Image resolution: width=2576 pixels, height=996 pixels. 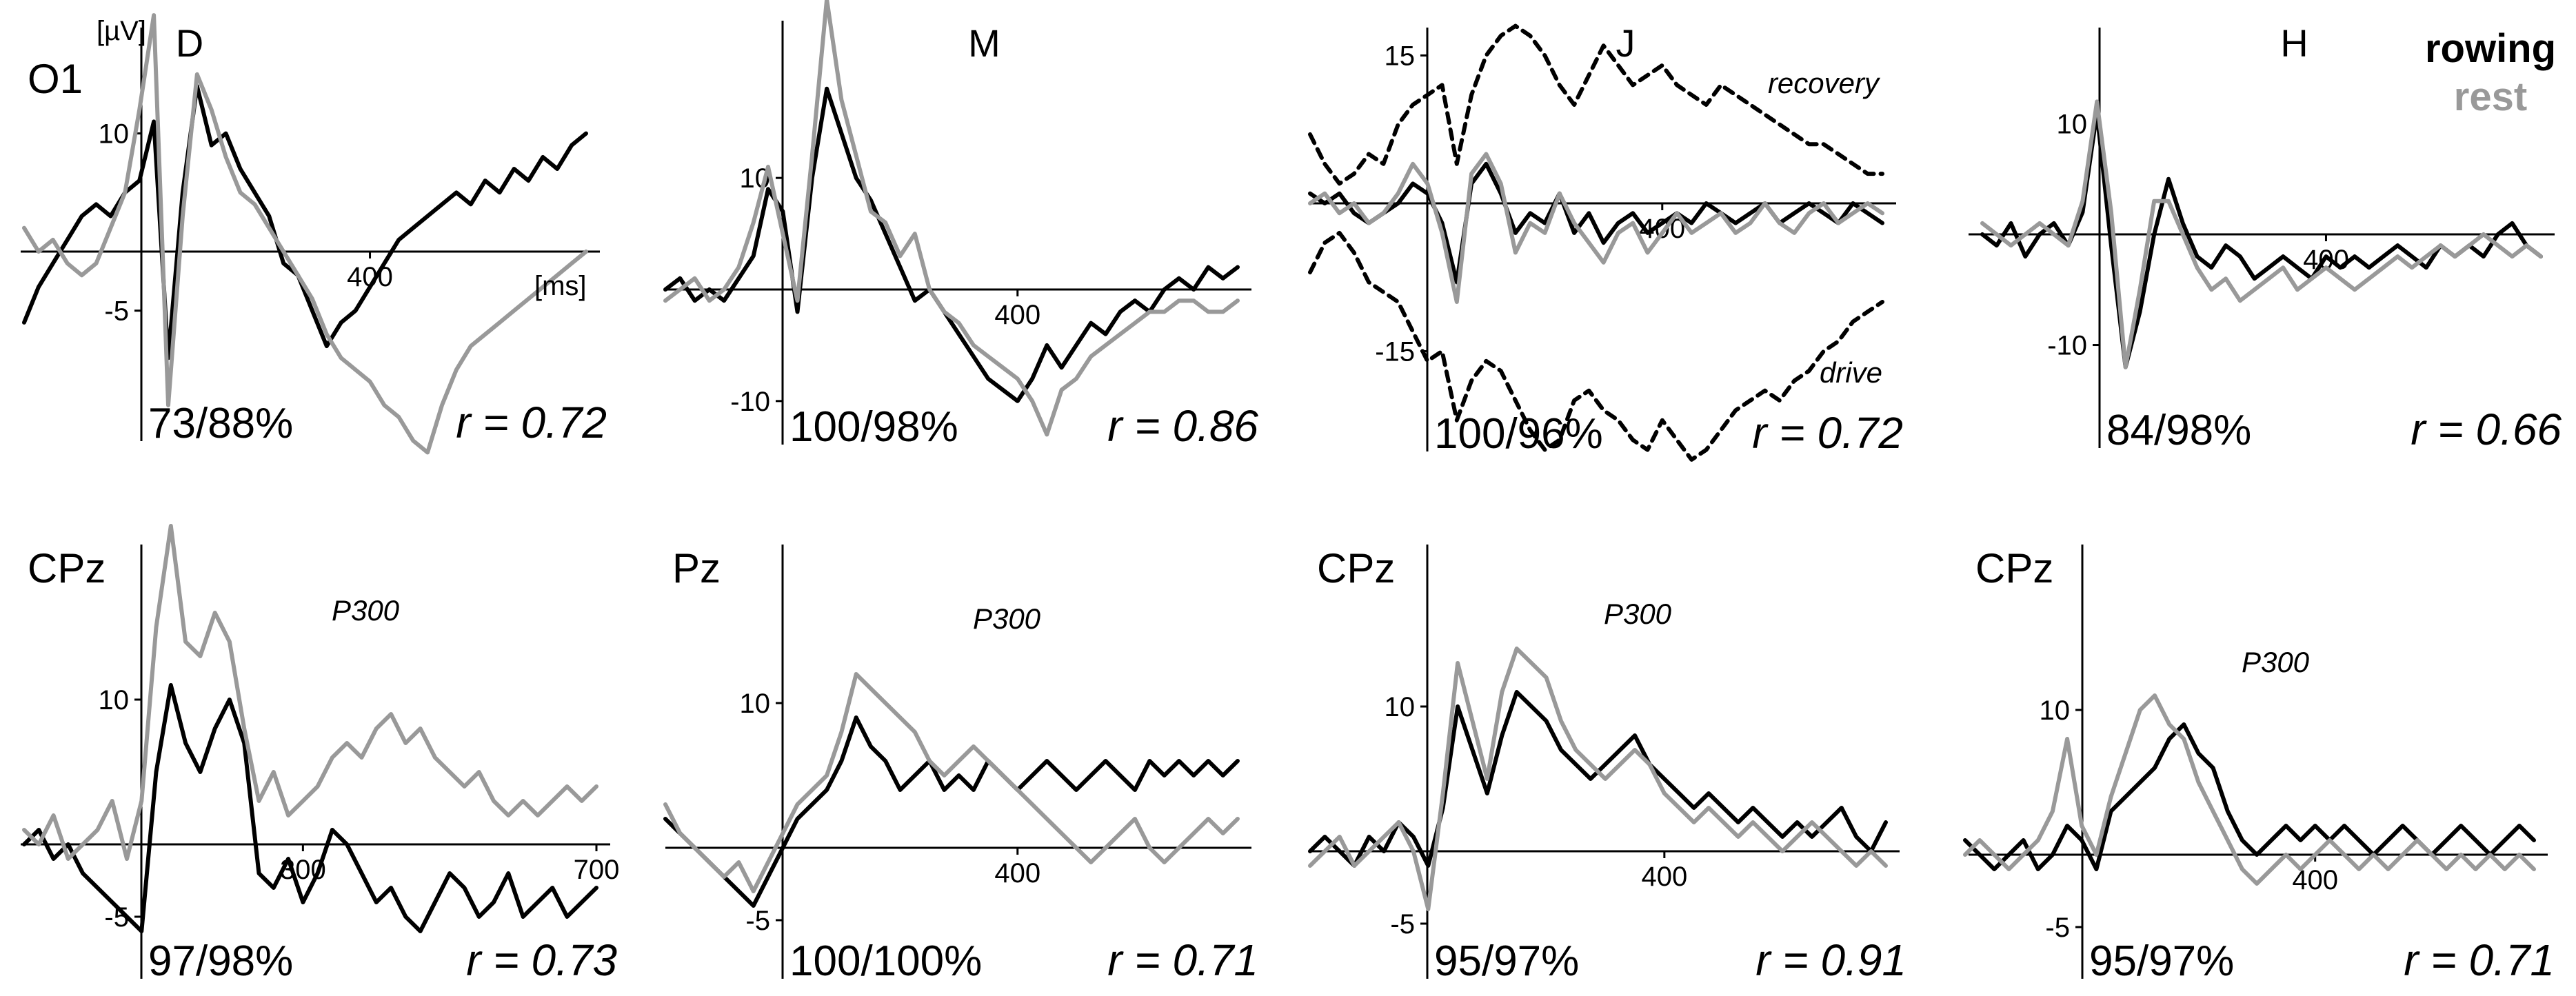 What do you see at coordinates (1400, 56) in the screenshot?
I see `y-tick-label: 15` at bounding box center [1400, 56].